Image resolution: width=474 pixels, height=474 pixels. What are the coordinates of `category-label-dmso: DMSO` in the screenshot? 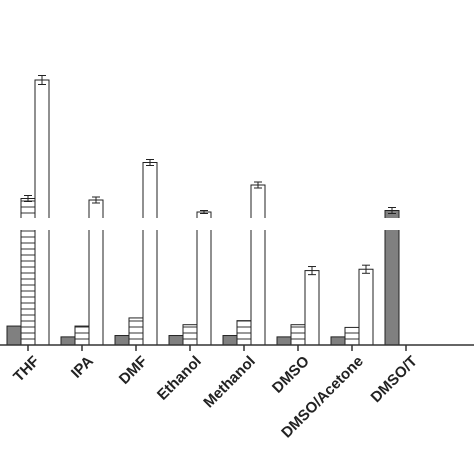 It's located at (291, 375).